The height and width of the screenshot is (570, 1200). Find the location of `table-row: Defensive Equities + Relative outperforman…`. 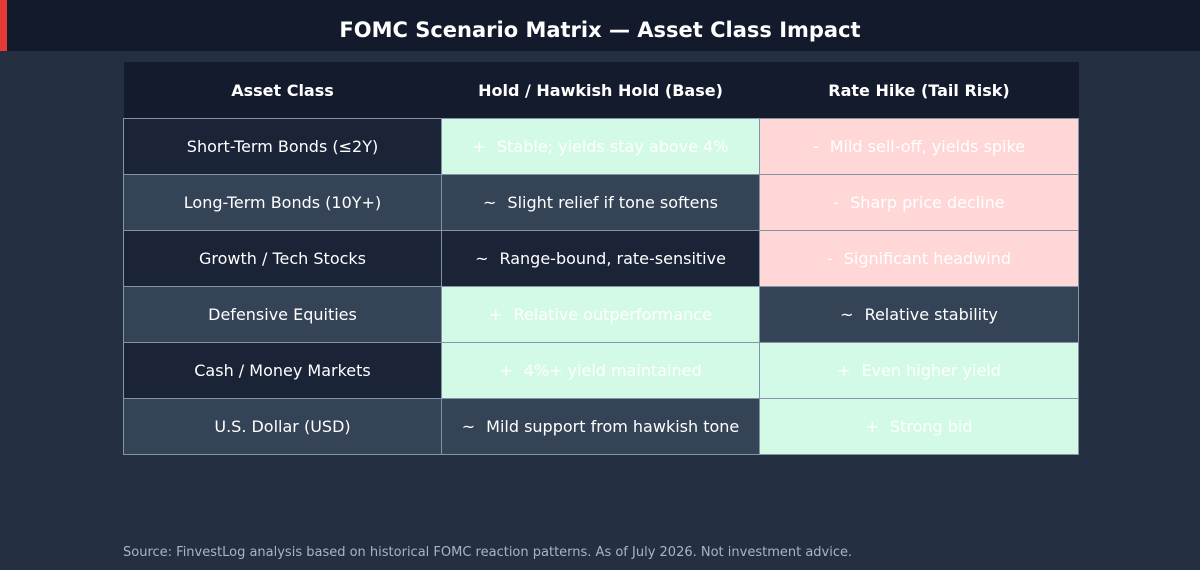

table-row: Defensive Equities + Relative outperforman… is located at coordinates (601, 314).